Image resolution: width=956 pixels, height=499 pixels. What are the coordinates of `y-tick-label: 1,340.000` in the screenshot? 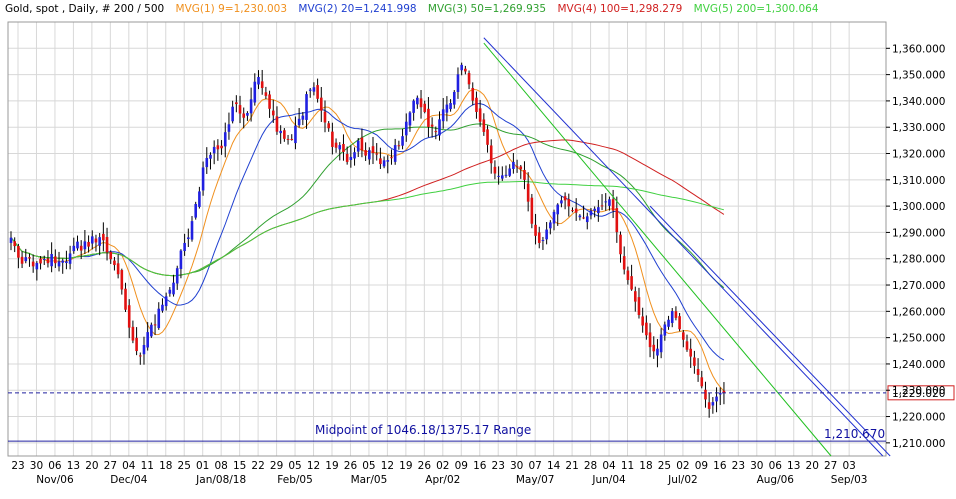 It's located at (918, 102).